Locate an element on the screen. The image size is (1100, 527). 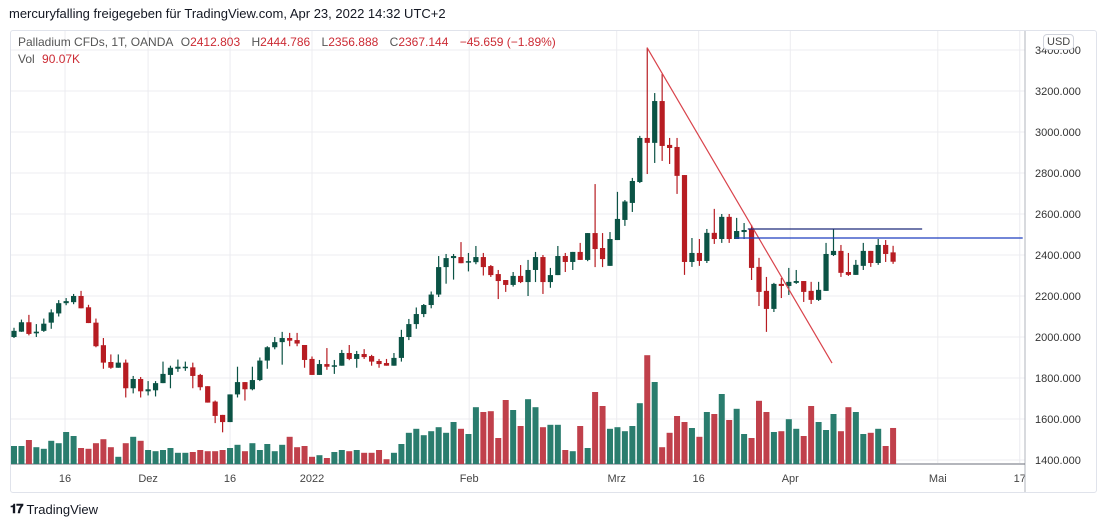
low-label: L is located at coordinates (325, 42).